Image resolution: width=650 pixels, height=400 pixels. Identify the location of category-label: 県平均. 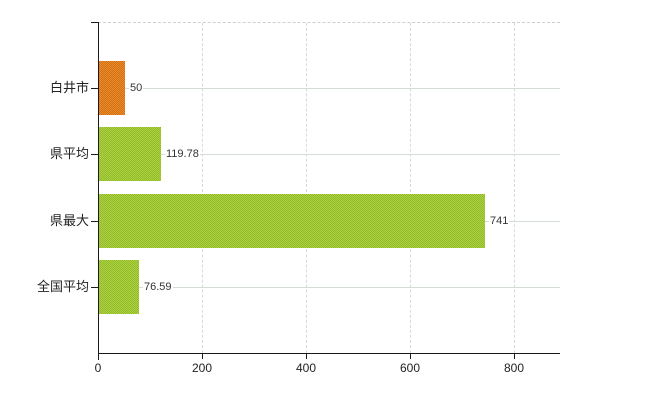
(69, 153).